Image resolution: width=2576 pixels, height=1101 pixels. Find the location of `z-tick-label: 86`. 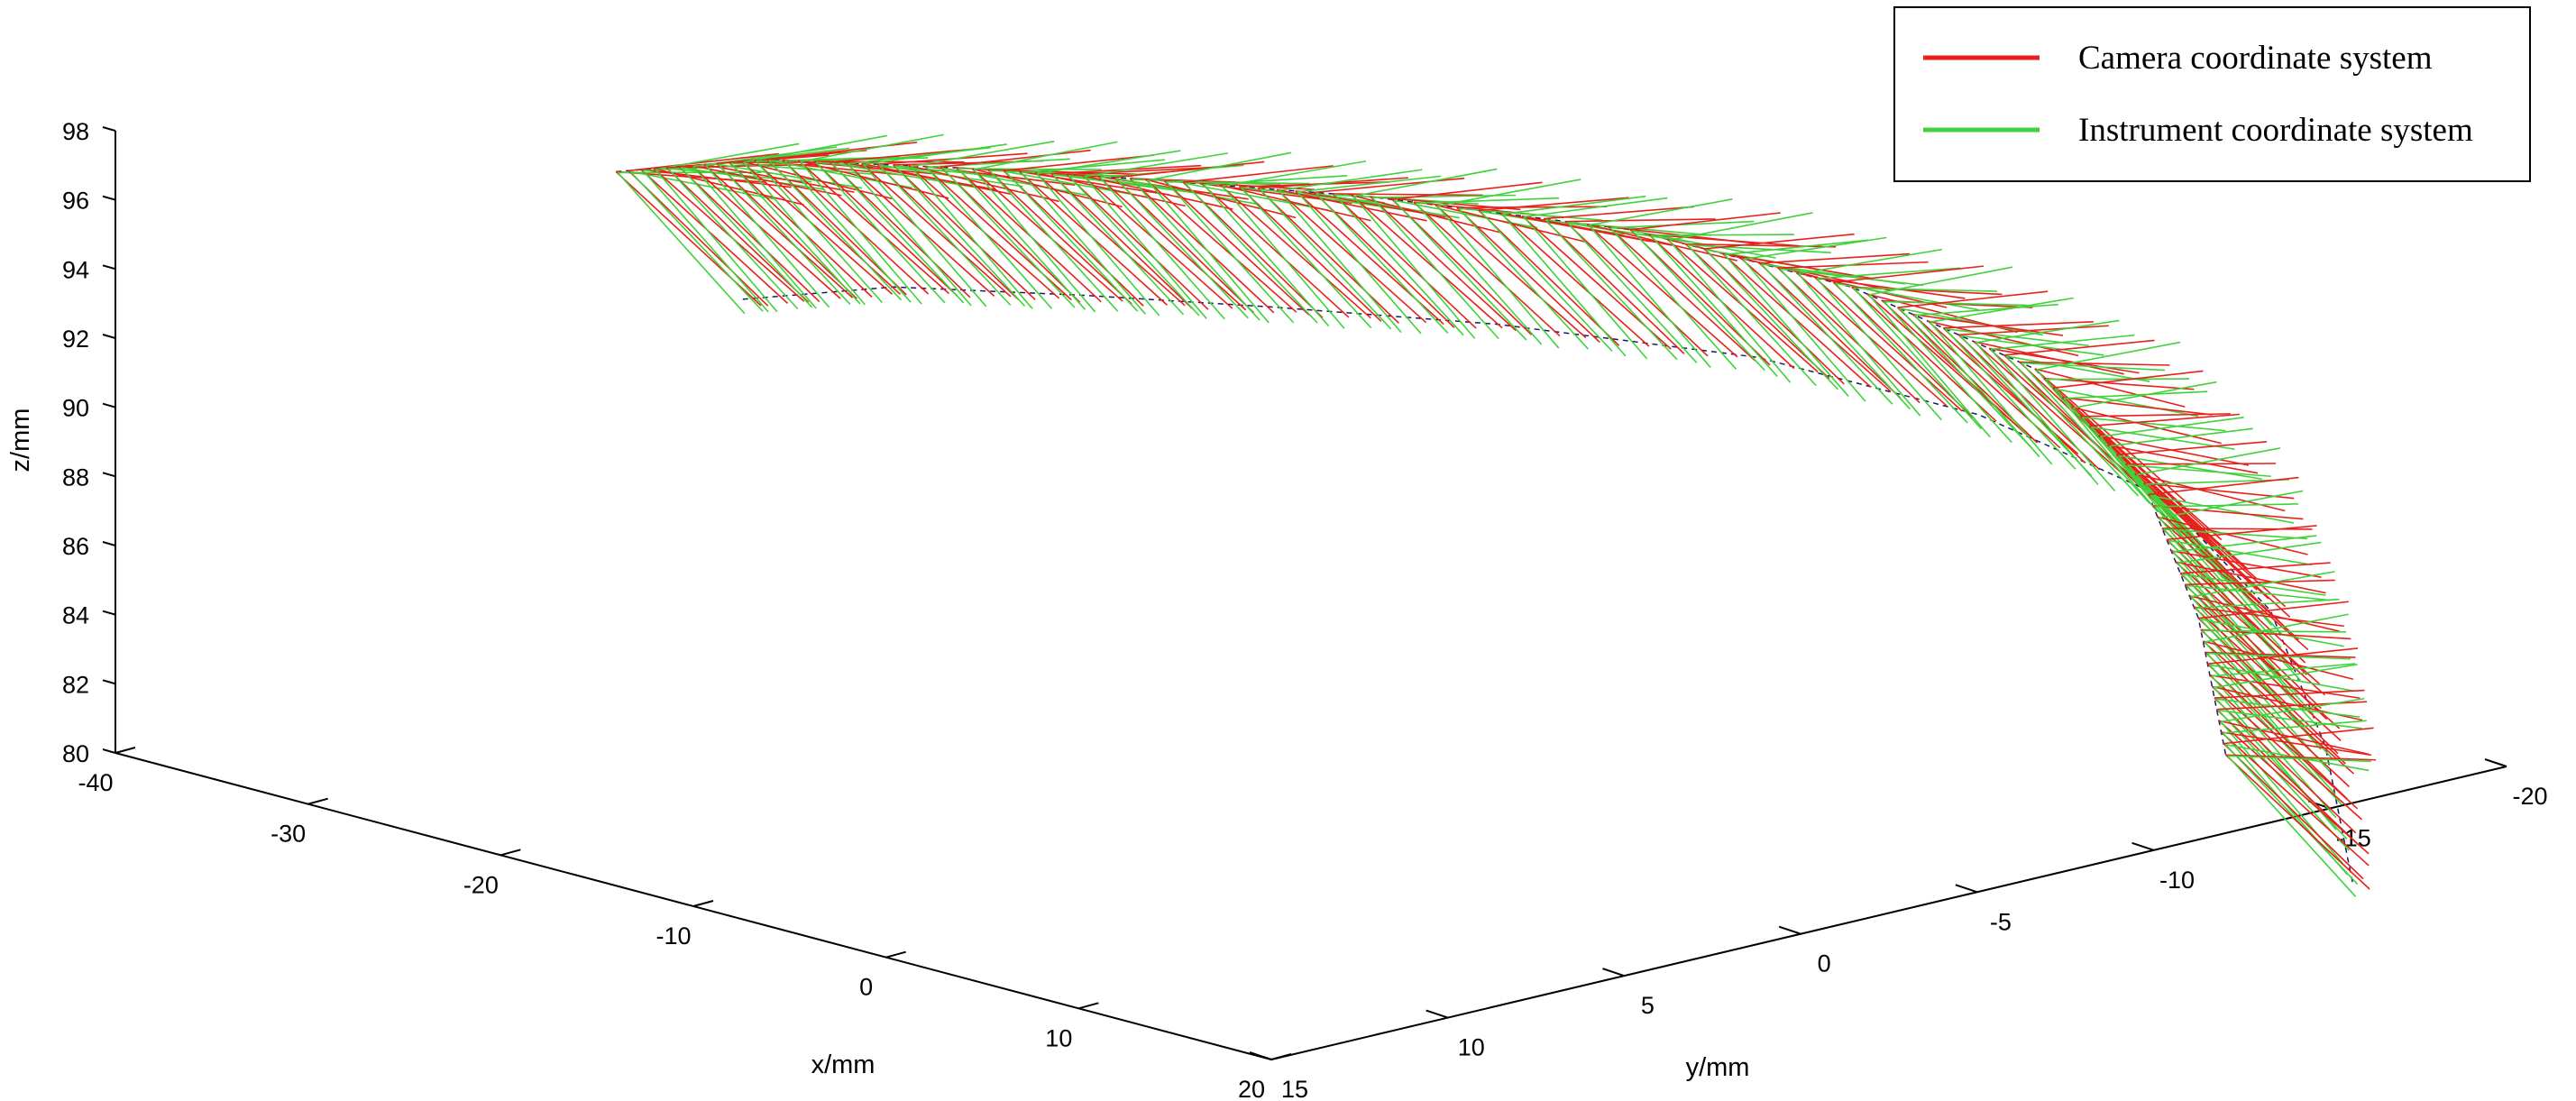

z-tick-label: 86 is located at coordinates (75, 546).